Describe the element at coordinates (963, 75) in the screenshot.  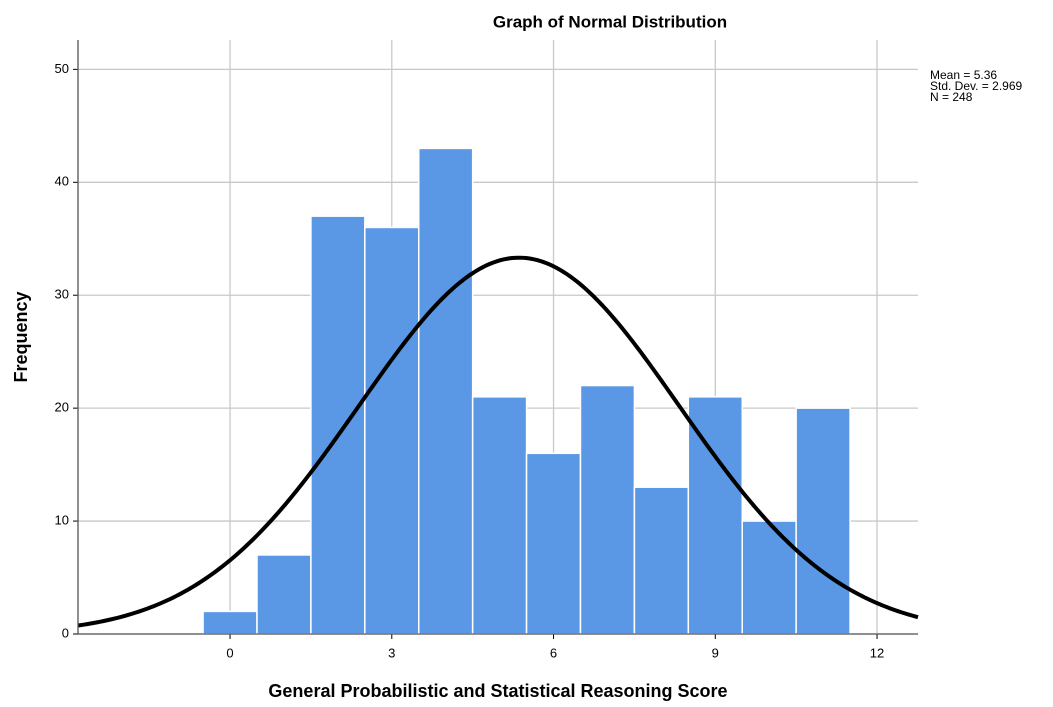
I see `stat-label: Mean = 5.36` at that location.